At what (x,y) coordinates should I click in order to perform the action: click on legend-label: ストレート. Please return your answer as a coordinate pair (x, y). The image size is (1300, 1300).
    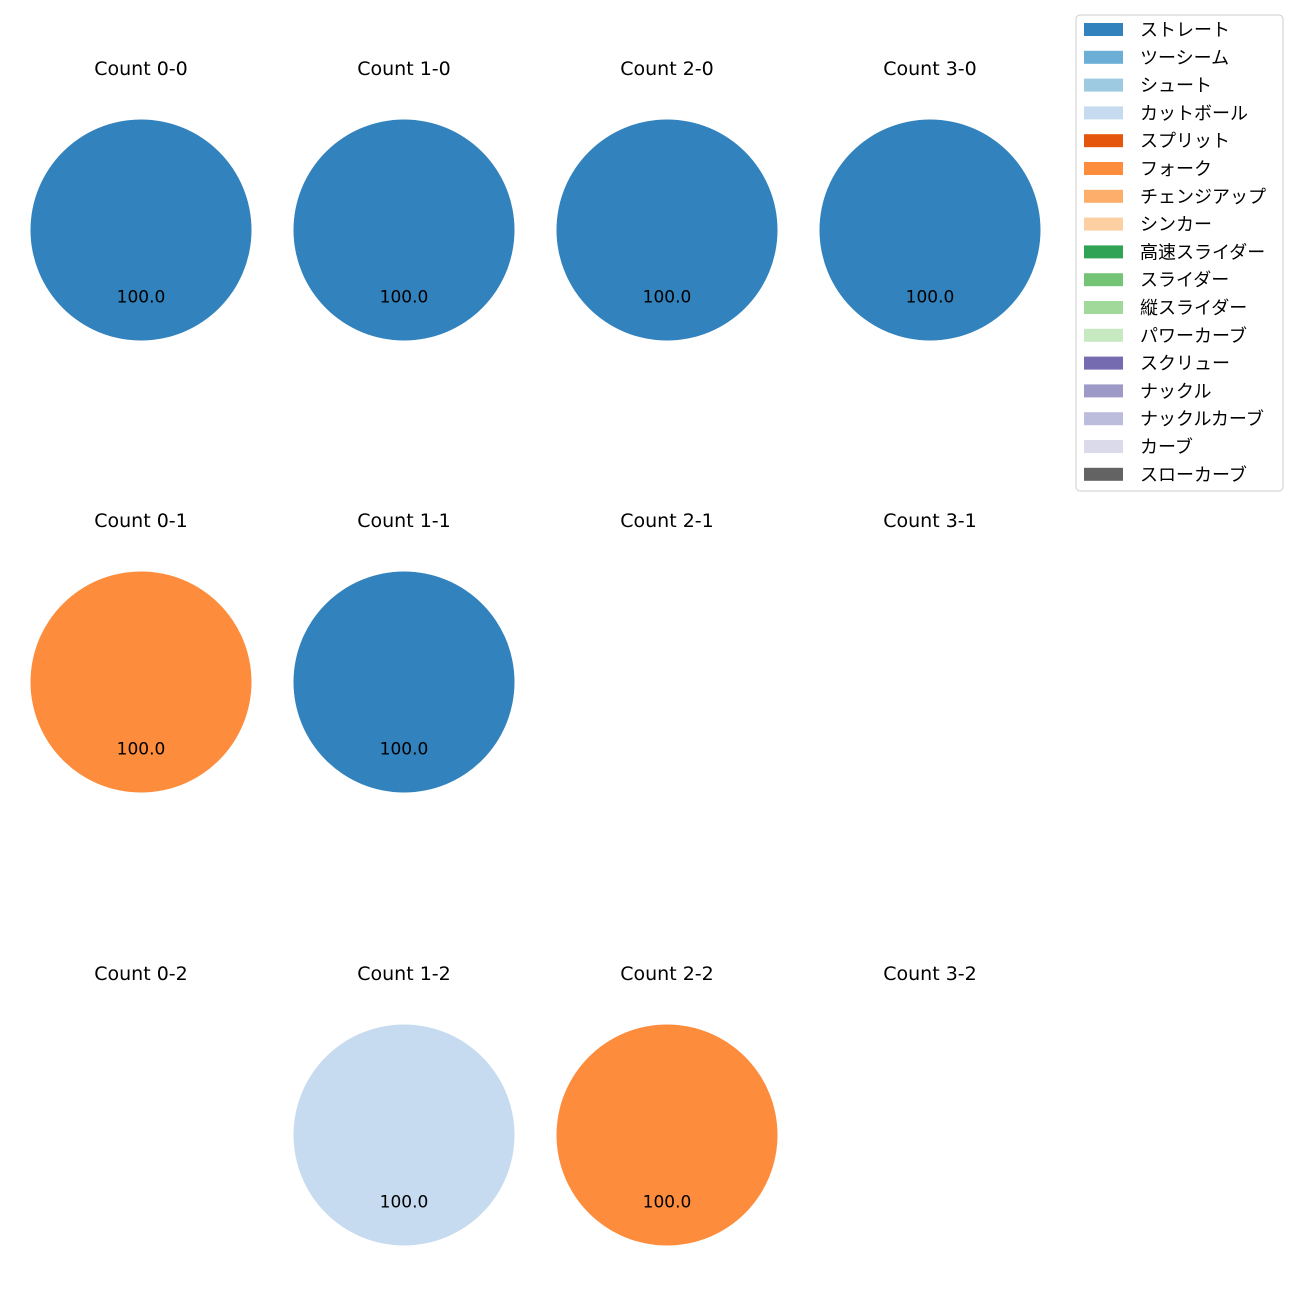
    Looking at the image, I should click on (1185, 30).